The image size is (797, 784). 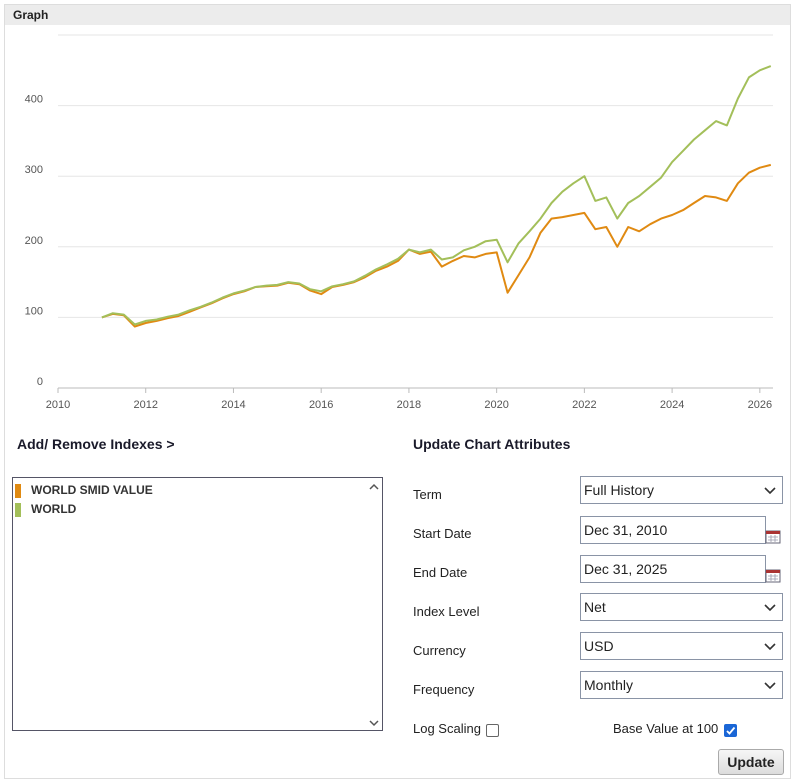 I want to click on field-label: Term, so click(x=427, y=494).